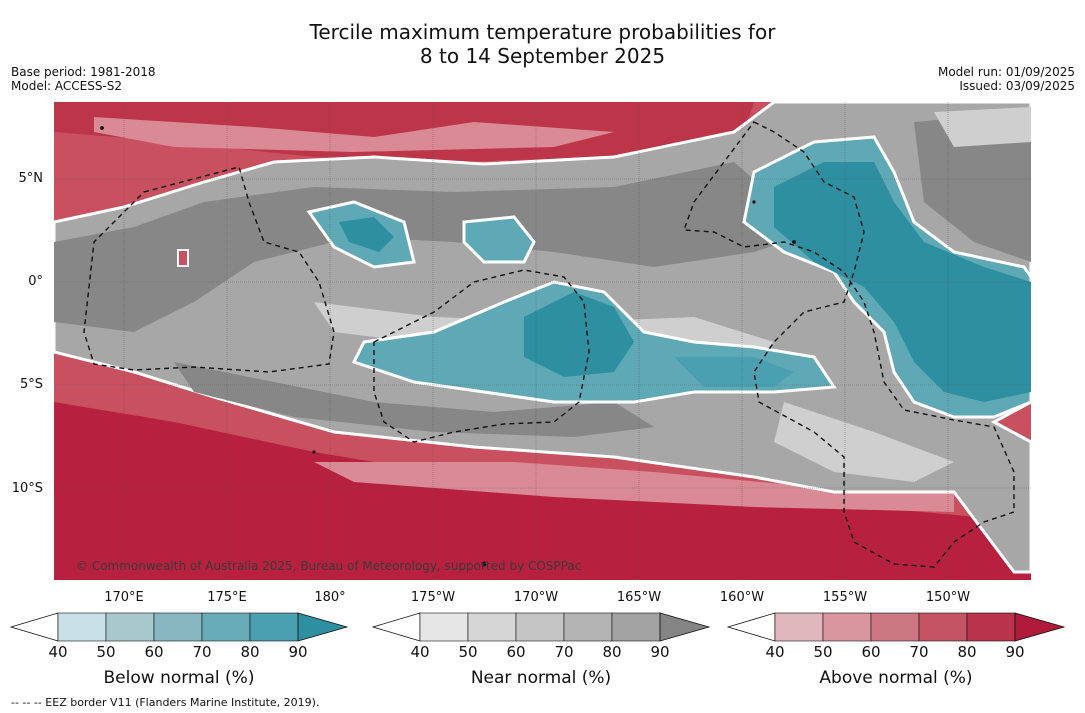 The width and height of the screenshot is (1085, 713). I want to click on eez-kiribati-gilbert, so click(209, 269).